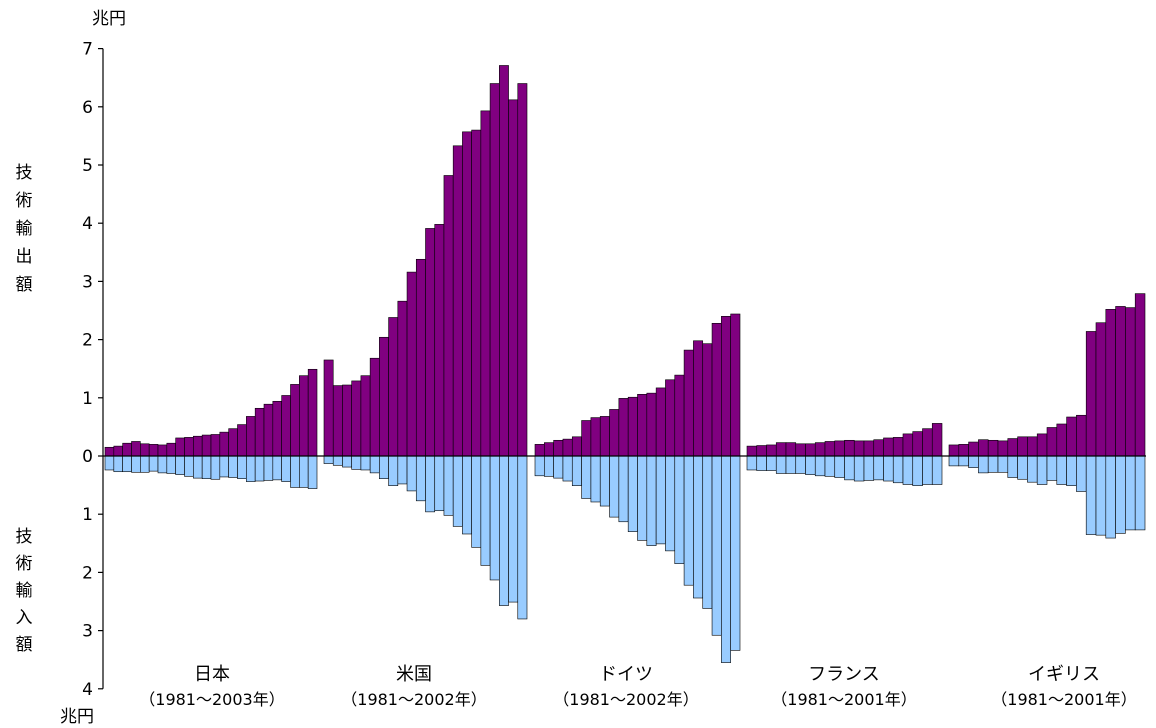  I want to click on axis-label-char: 輸, so click(24, 591).